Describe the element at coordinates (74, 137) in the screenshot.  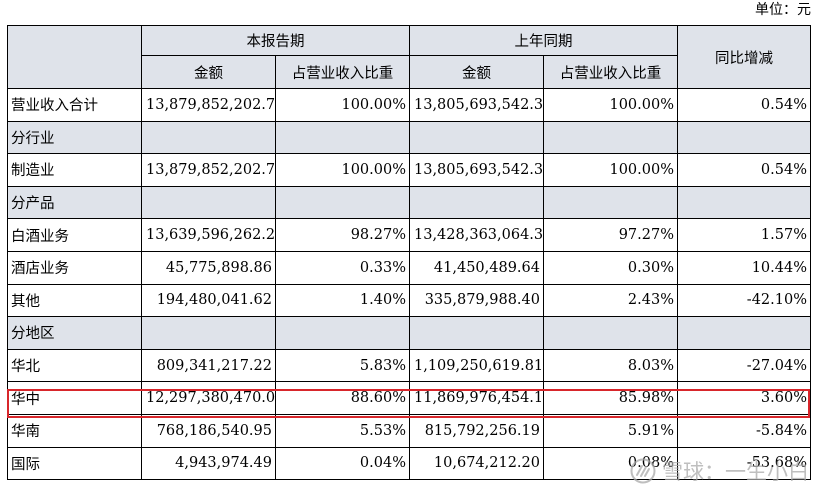
I see `section-title: 分行业` at that location.